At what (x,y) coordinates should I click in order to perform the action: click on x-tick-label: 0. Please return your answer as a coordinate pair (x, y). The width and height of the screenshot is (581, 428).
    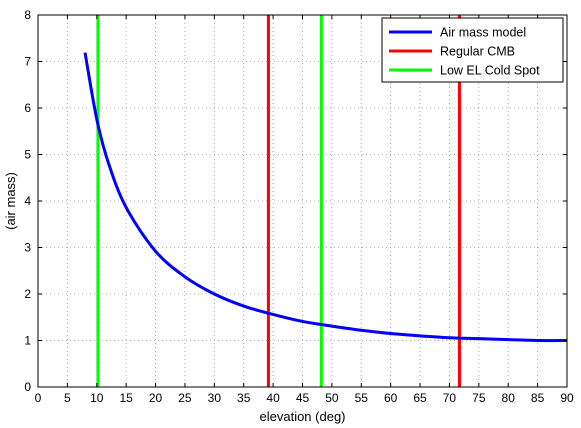
    Looking at the image, I should click on (38, 398).